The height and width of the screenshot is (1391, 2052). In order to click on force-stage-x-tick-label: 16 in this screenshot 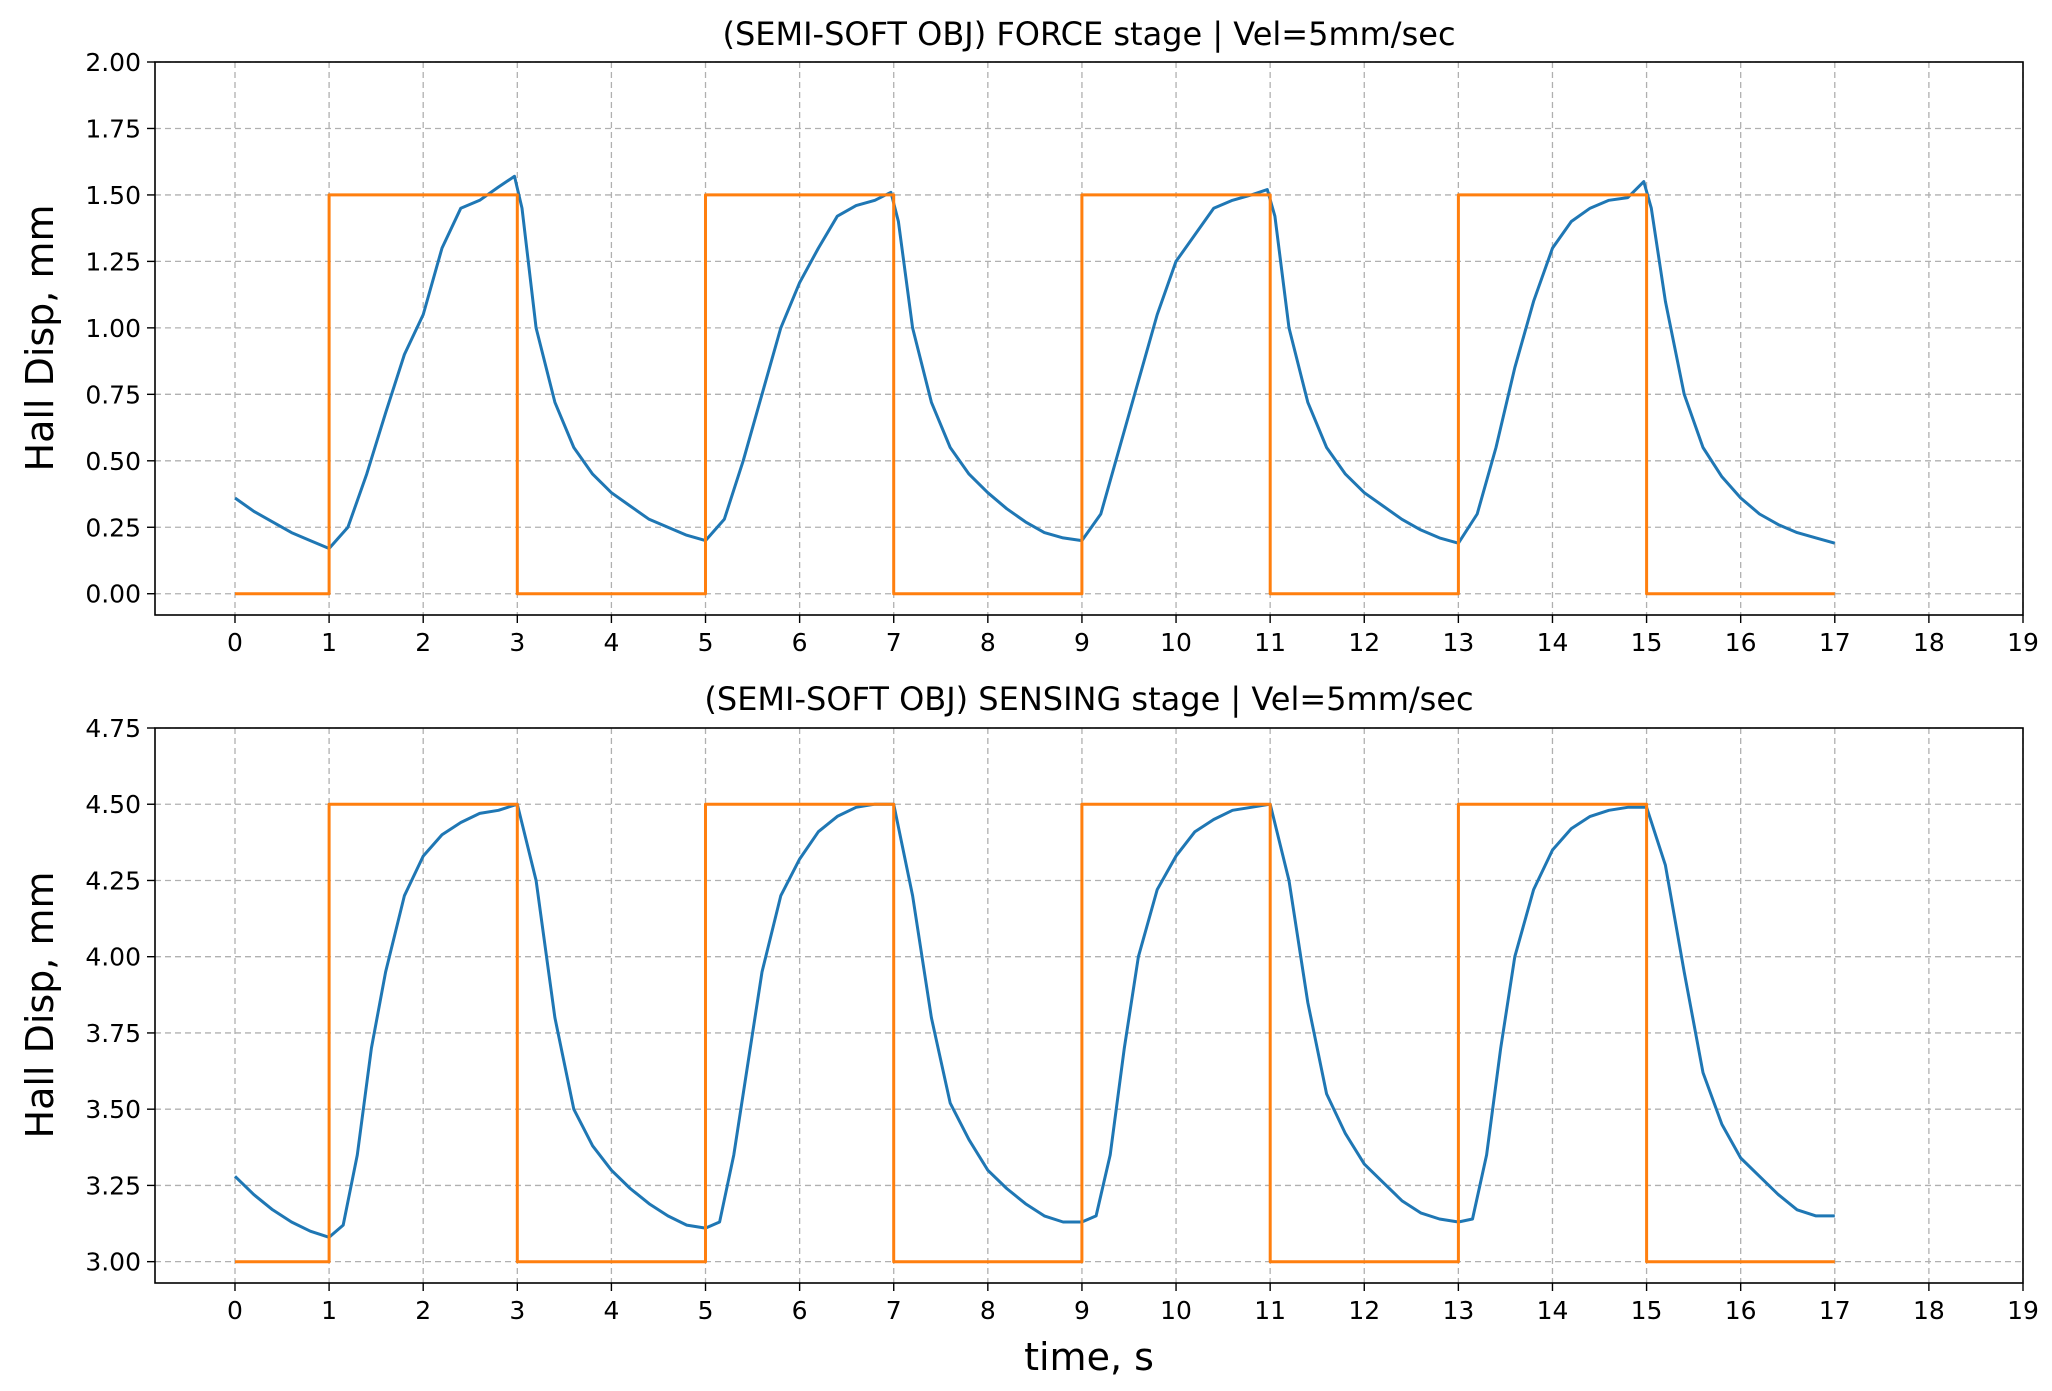, I will do `click(1741, 642)`.